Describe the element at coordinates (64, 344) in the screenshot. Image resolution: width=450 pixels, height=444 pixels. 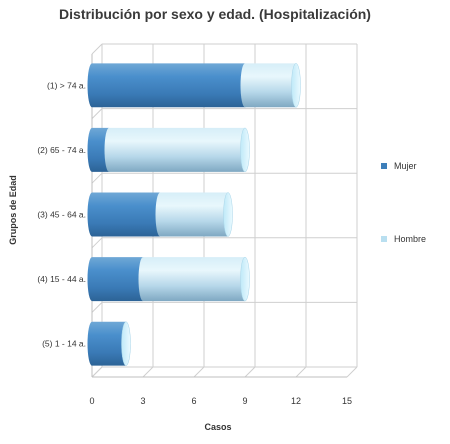
I see `category-label: (5) 1 - 14 a.` at that location.